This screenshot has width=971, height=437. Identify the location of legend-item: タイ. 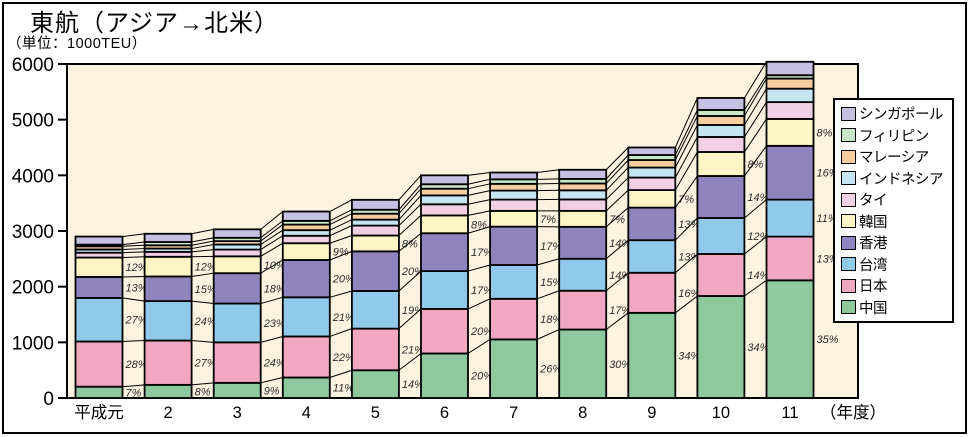
(896, 200).